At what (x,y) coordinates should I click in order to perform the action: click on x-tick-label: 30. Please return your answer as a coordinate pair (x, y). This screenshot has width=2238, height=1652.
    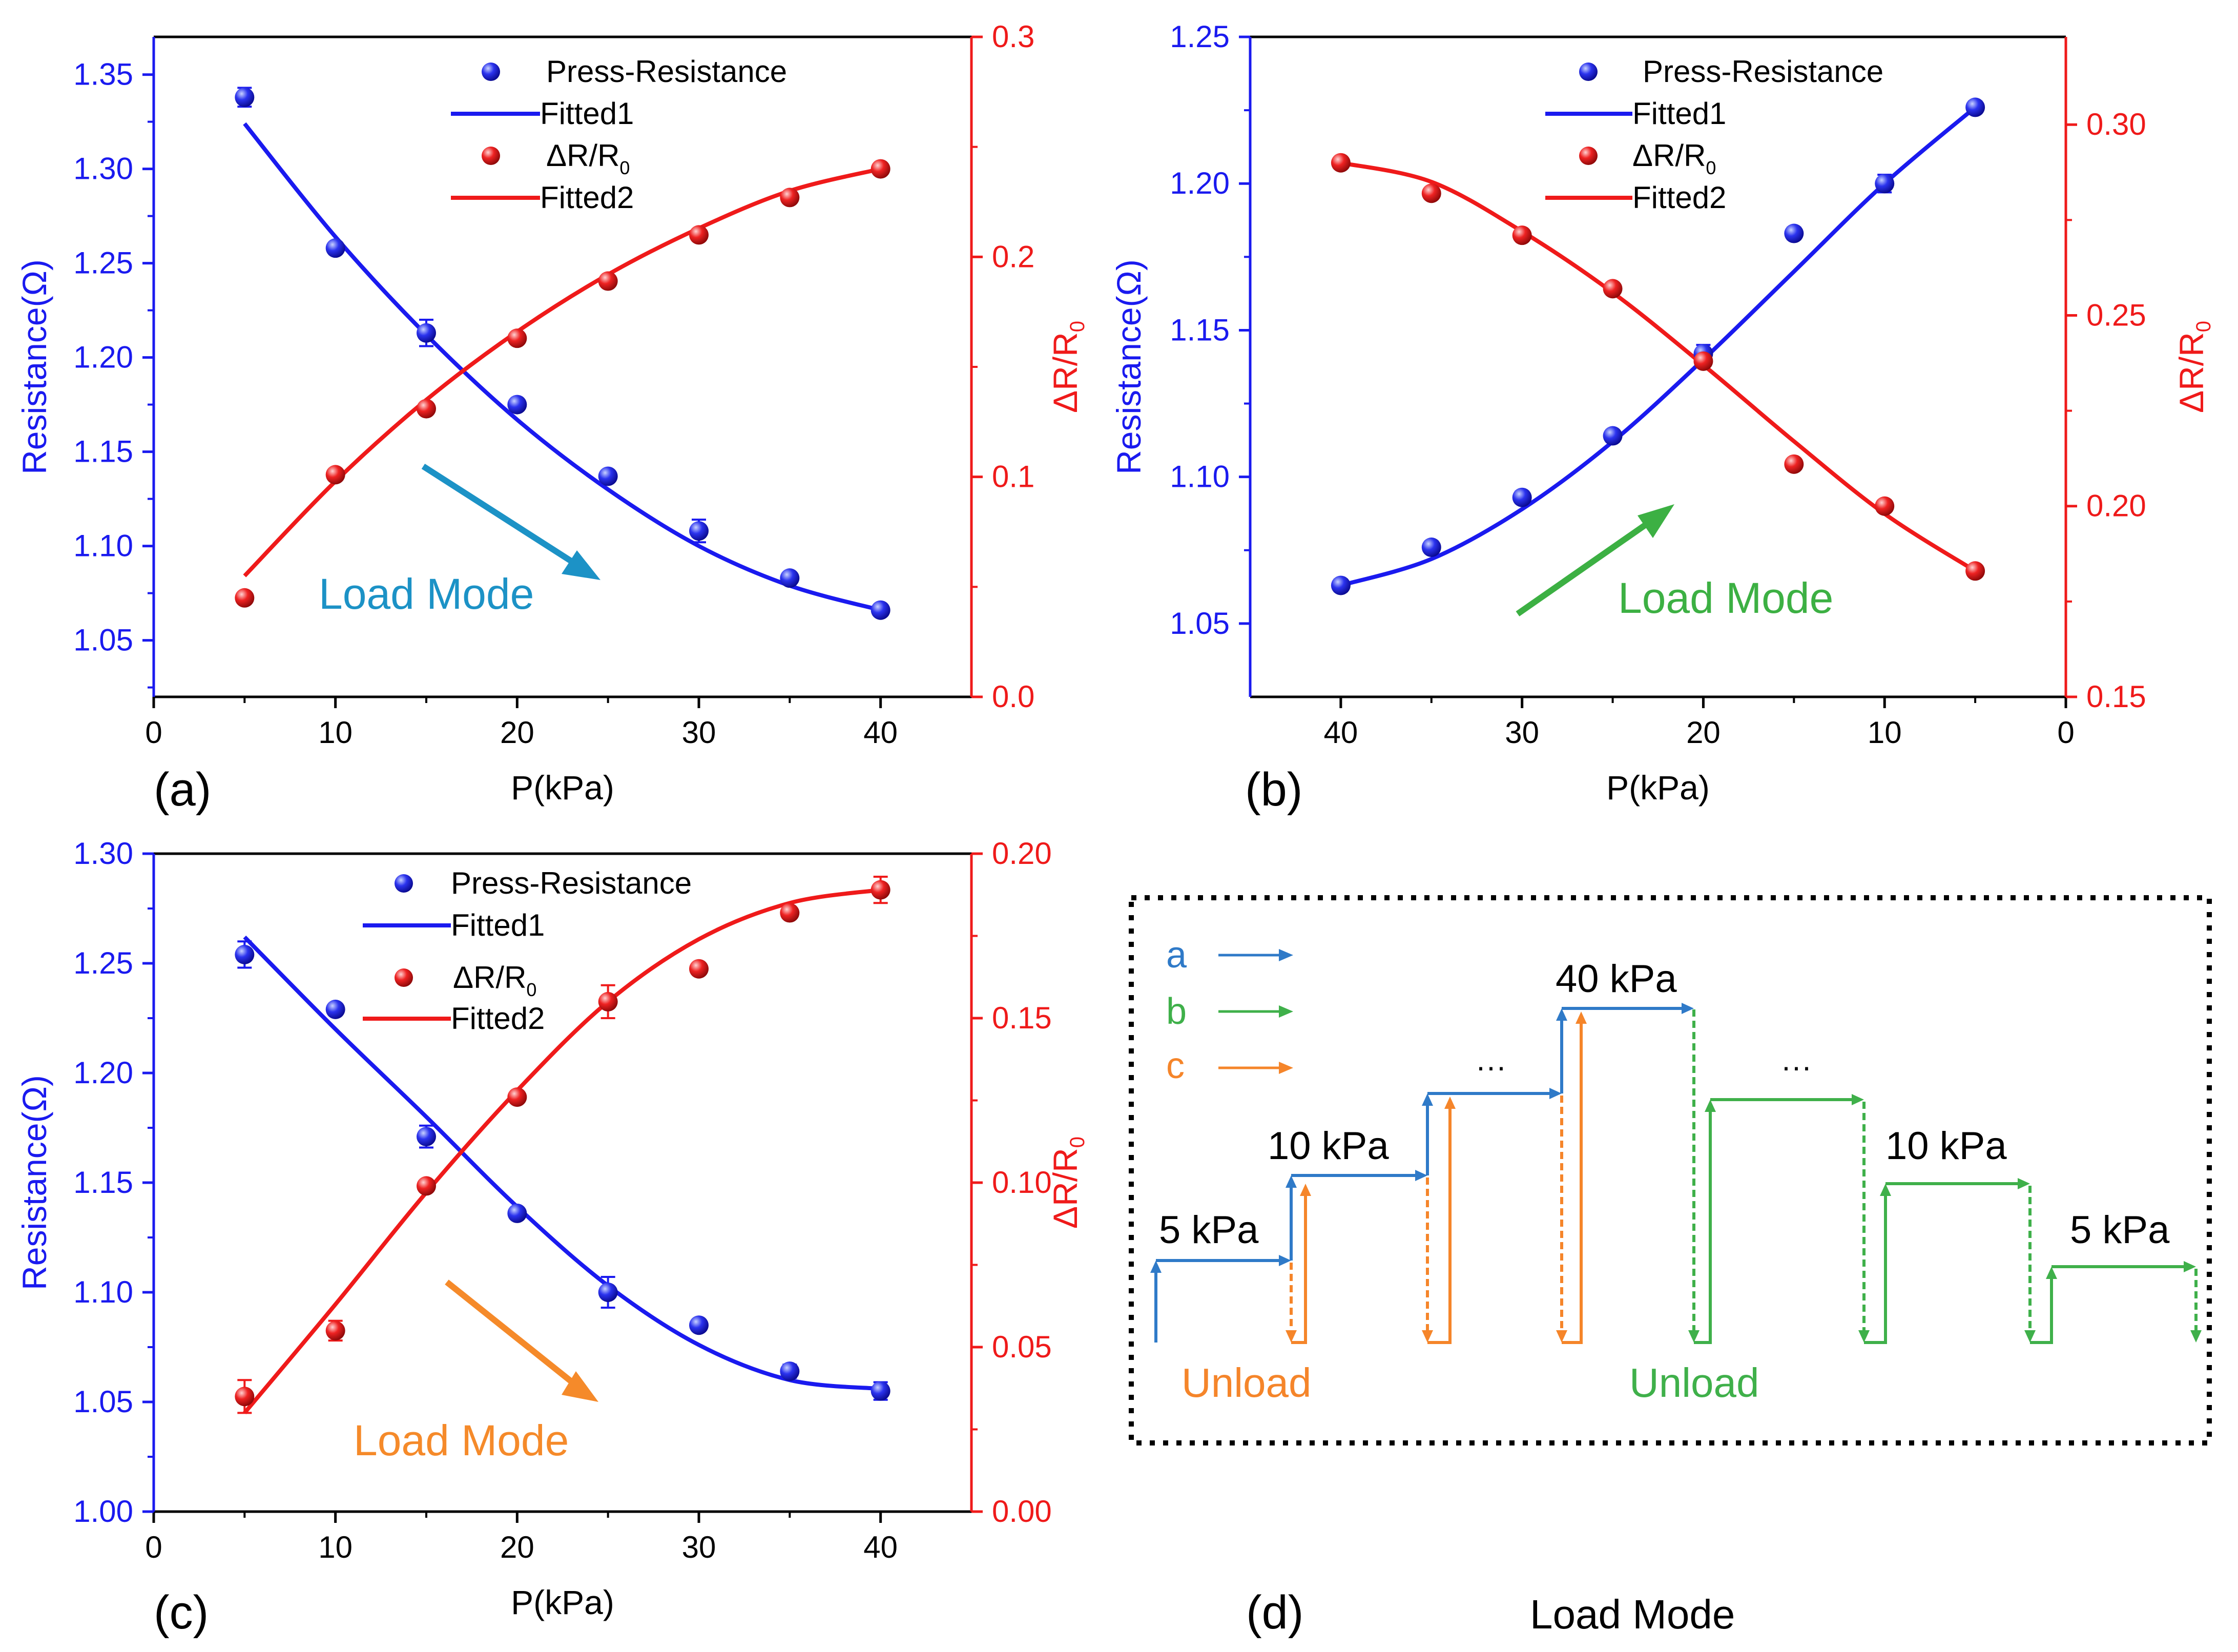
    Looking at the image, I should click on (1522, 732).